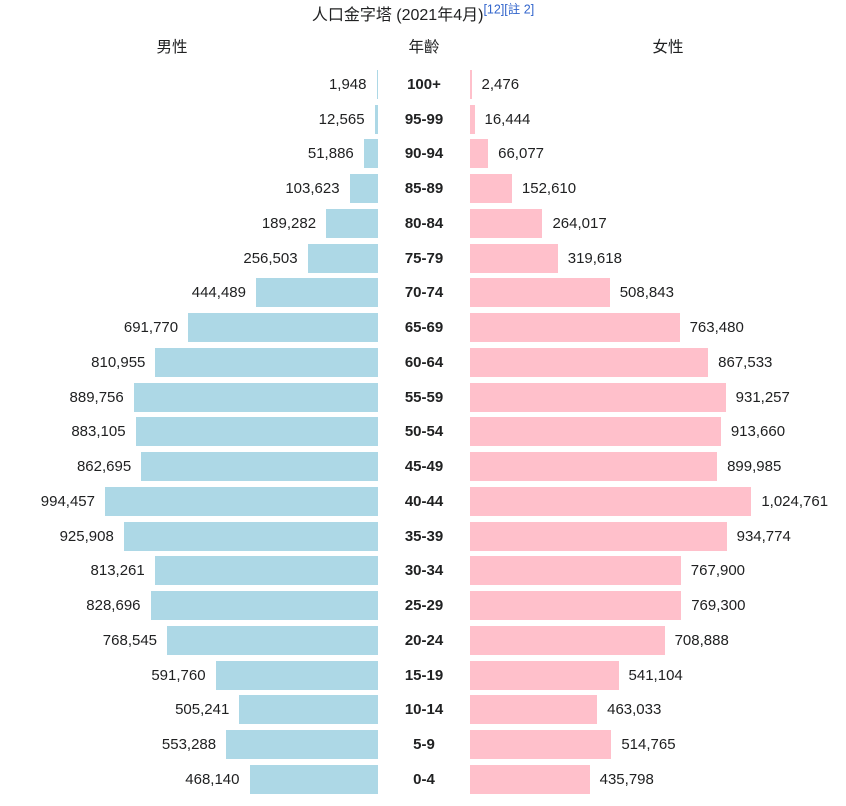 This screenshot has width=846, height=806. What do you see at coordinates (423, 154) in the screenshot?
I see `pyramid-row: 51,886 90-94 66,077` at bounding box center [423, 154].